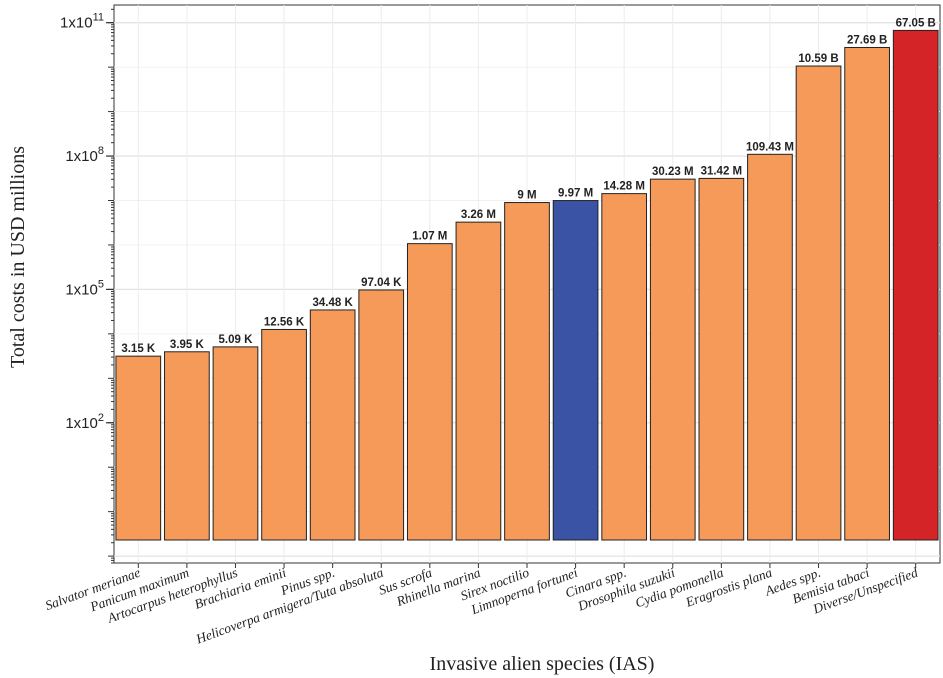 This screenshot has height=678, width=943. What do you see at coordinates (284, 322) in the screenshot?
I see `data-label: 12.56 K` at bounding box center [284, 322].